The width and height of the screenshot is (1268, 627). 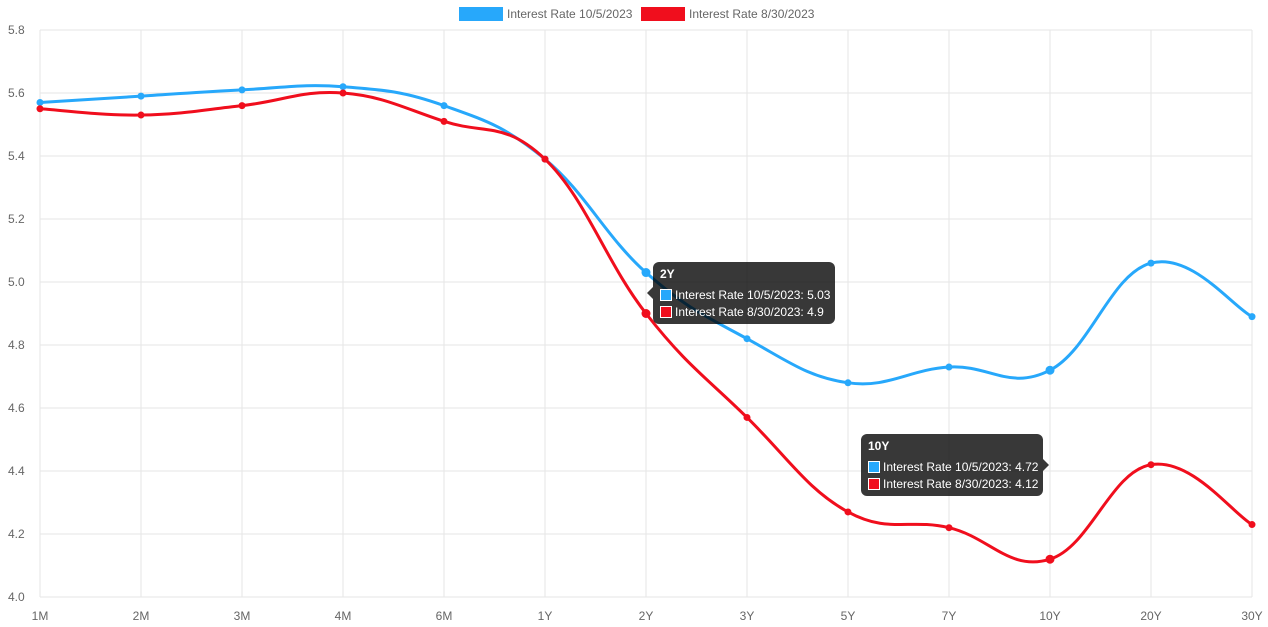 What do you see at coordinates (961, 484) in the screenshot?
I see `tooltip-row-label: Interest Rate 8/30/2023: 4.12` at bounding box center [961, 484].